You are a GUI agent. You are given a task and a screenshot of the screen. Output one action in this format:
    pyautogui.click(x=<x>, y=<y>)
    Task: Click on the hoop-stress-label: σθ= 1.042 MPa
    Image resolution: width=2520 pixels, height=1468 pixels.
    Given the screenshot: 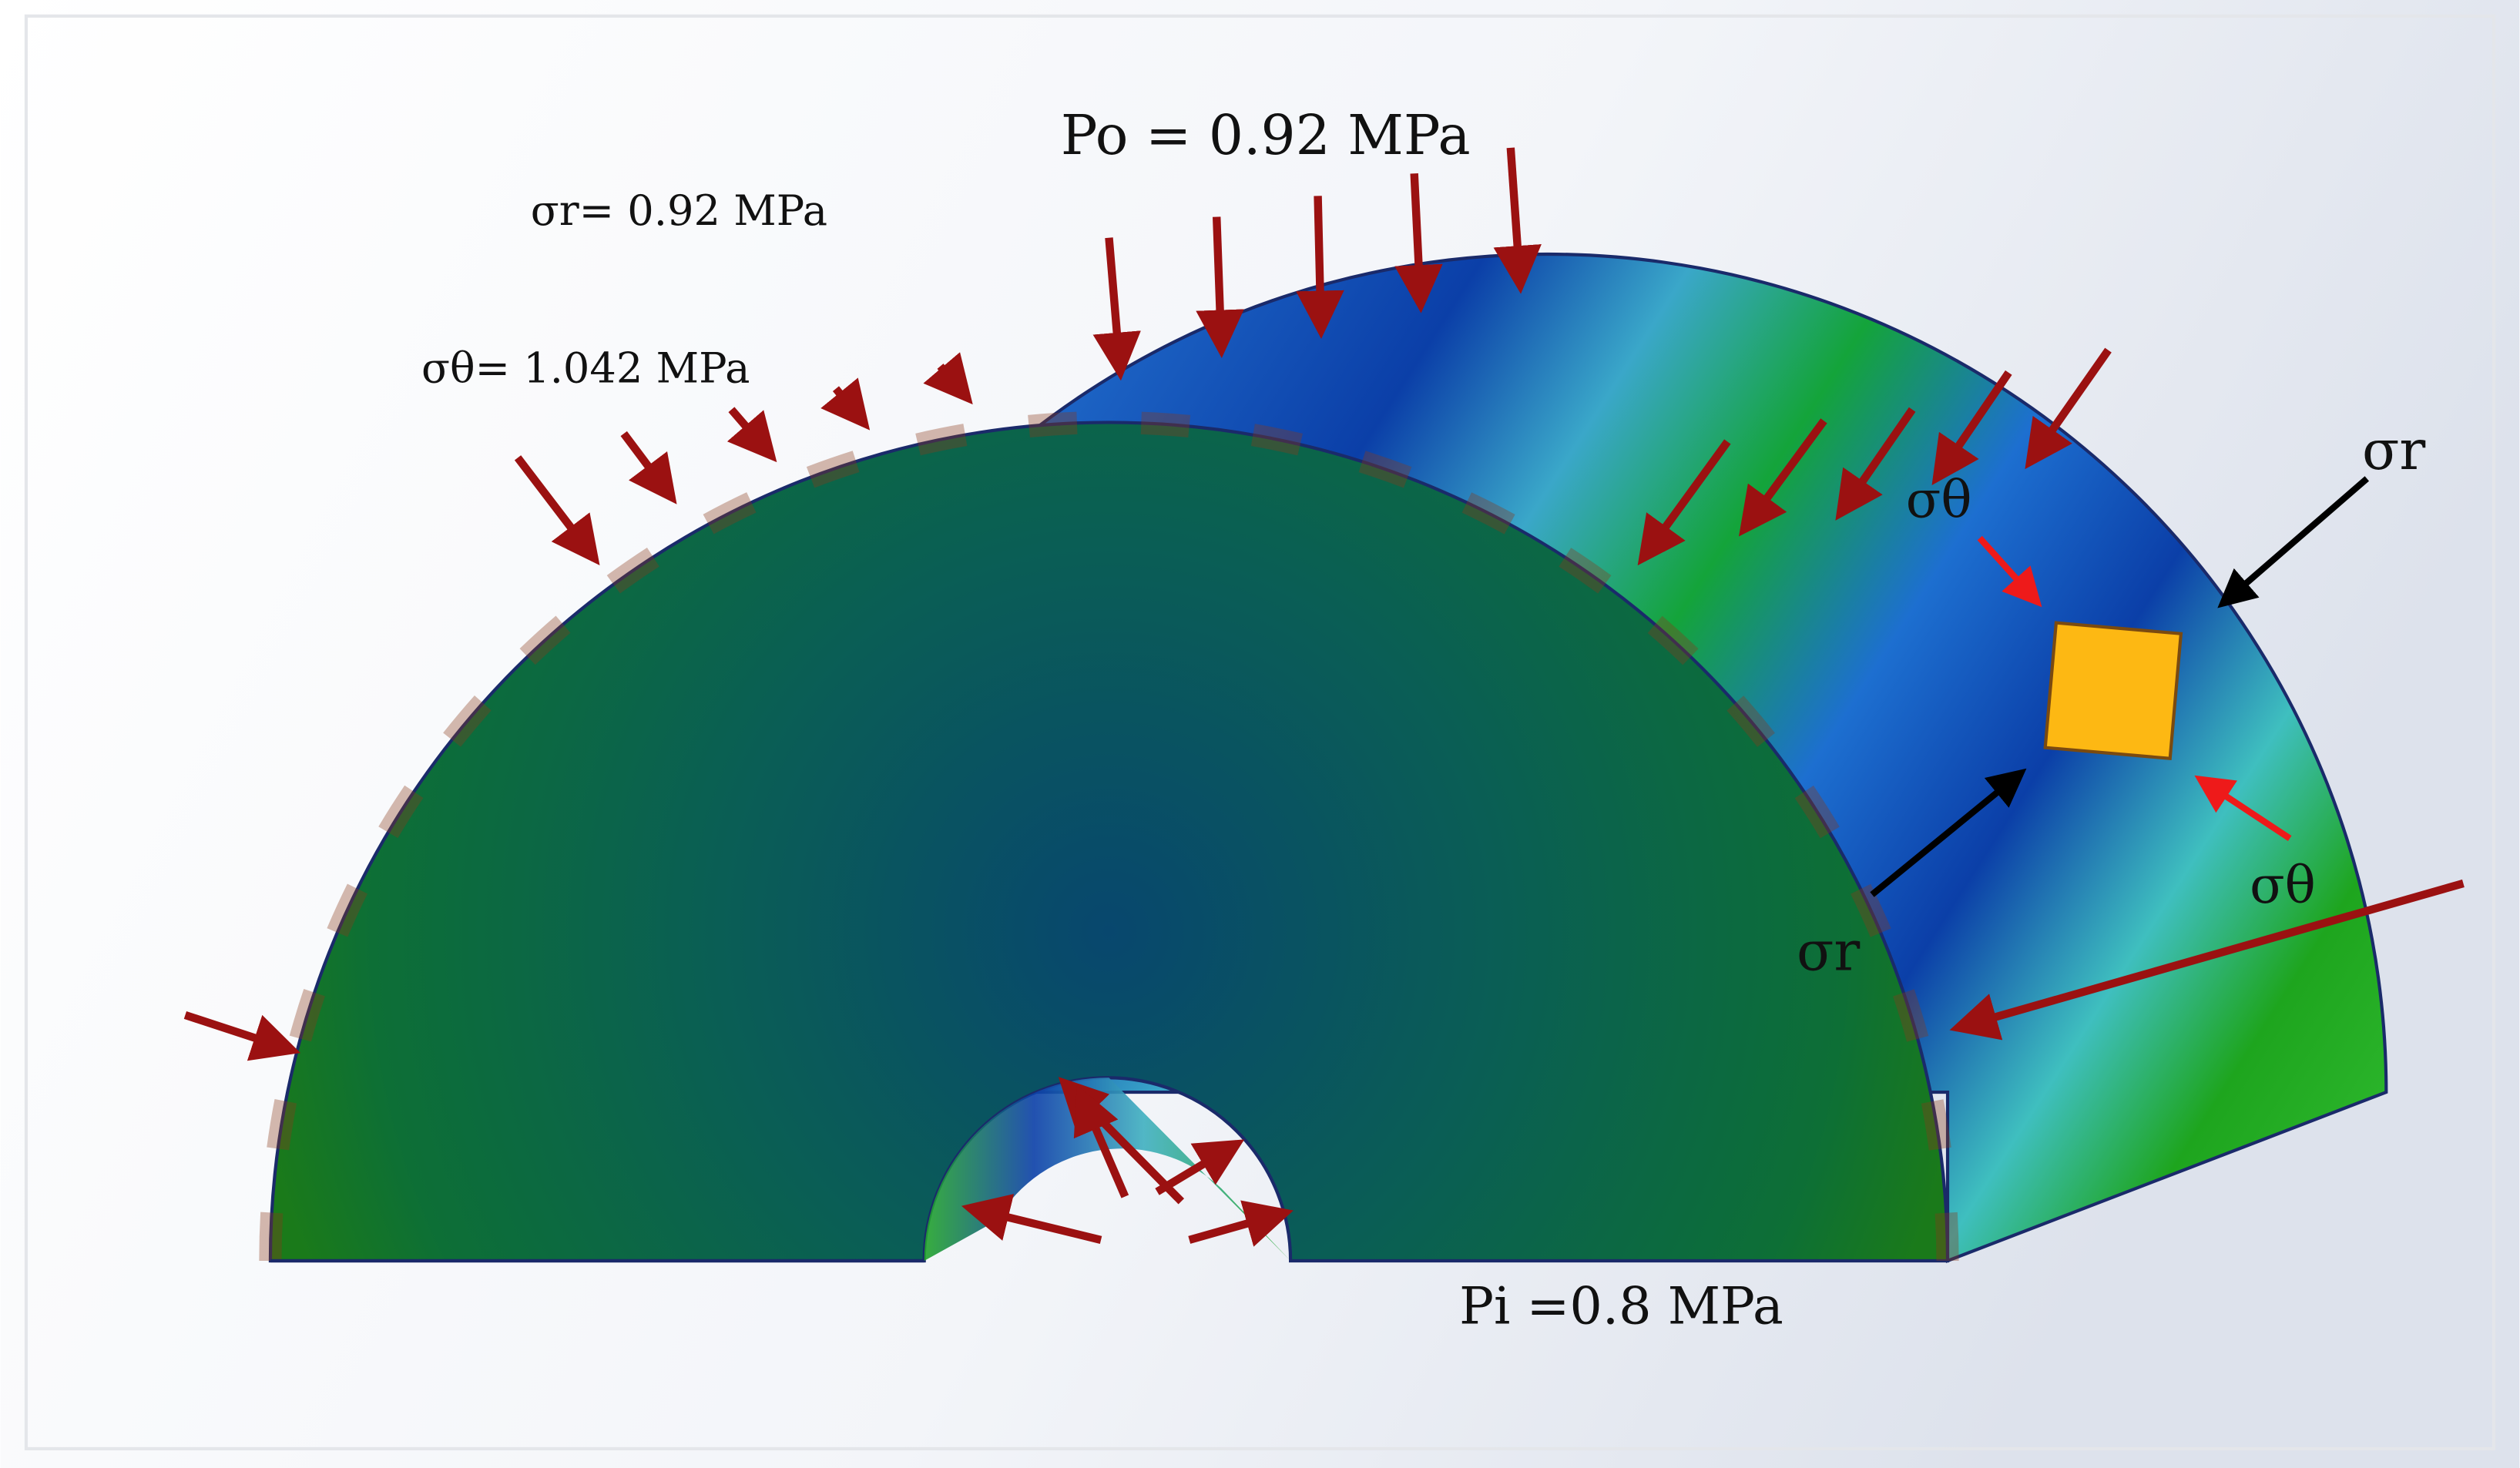 What is the action you would take?
    pyautogui.click(x=586, y=368)
    